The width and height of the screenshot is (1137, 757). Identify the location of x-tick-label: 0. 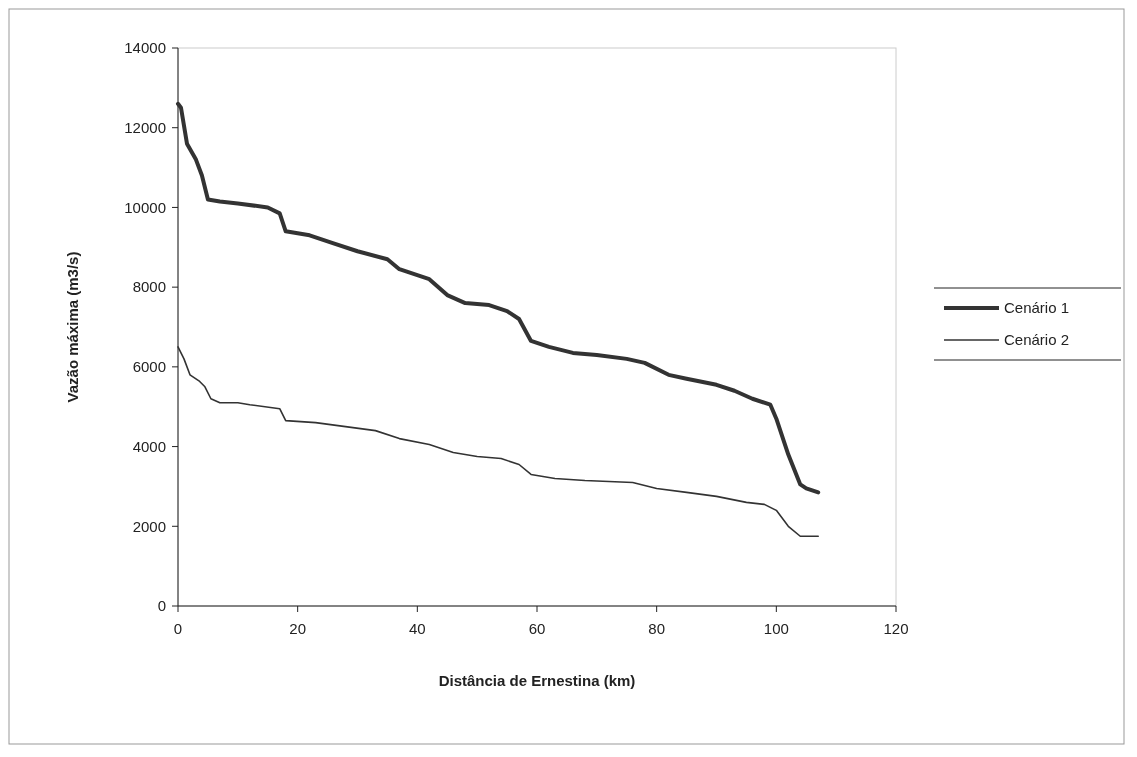
(178, 628).